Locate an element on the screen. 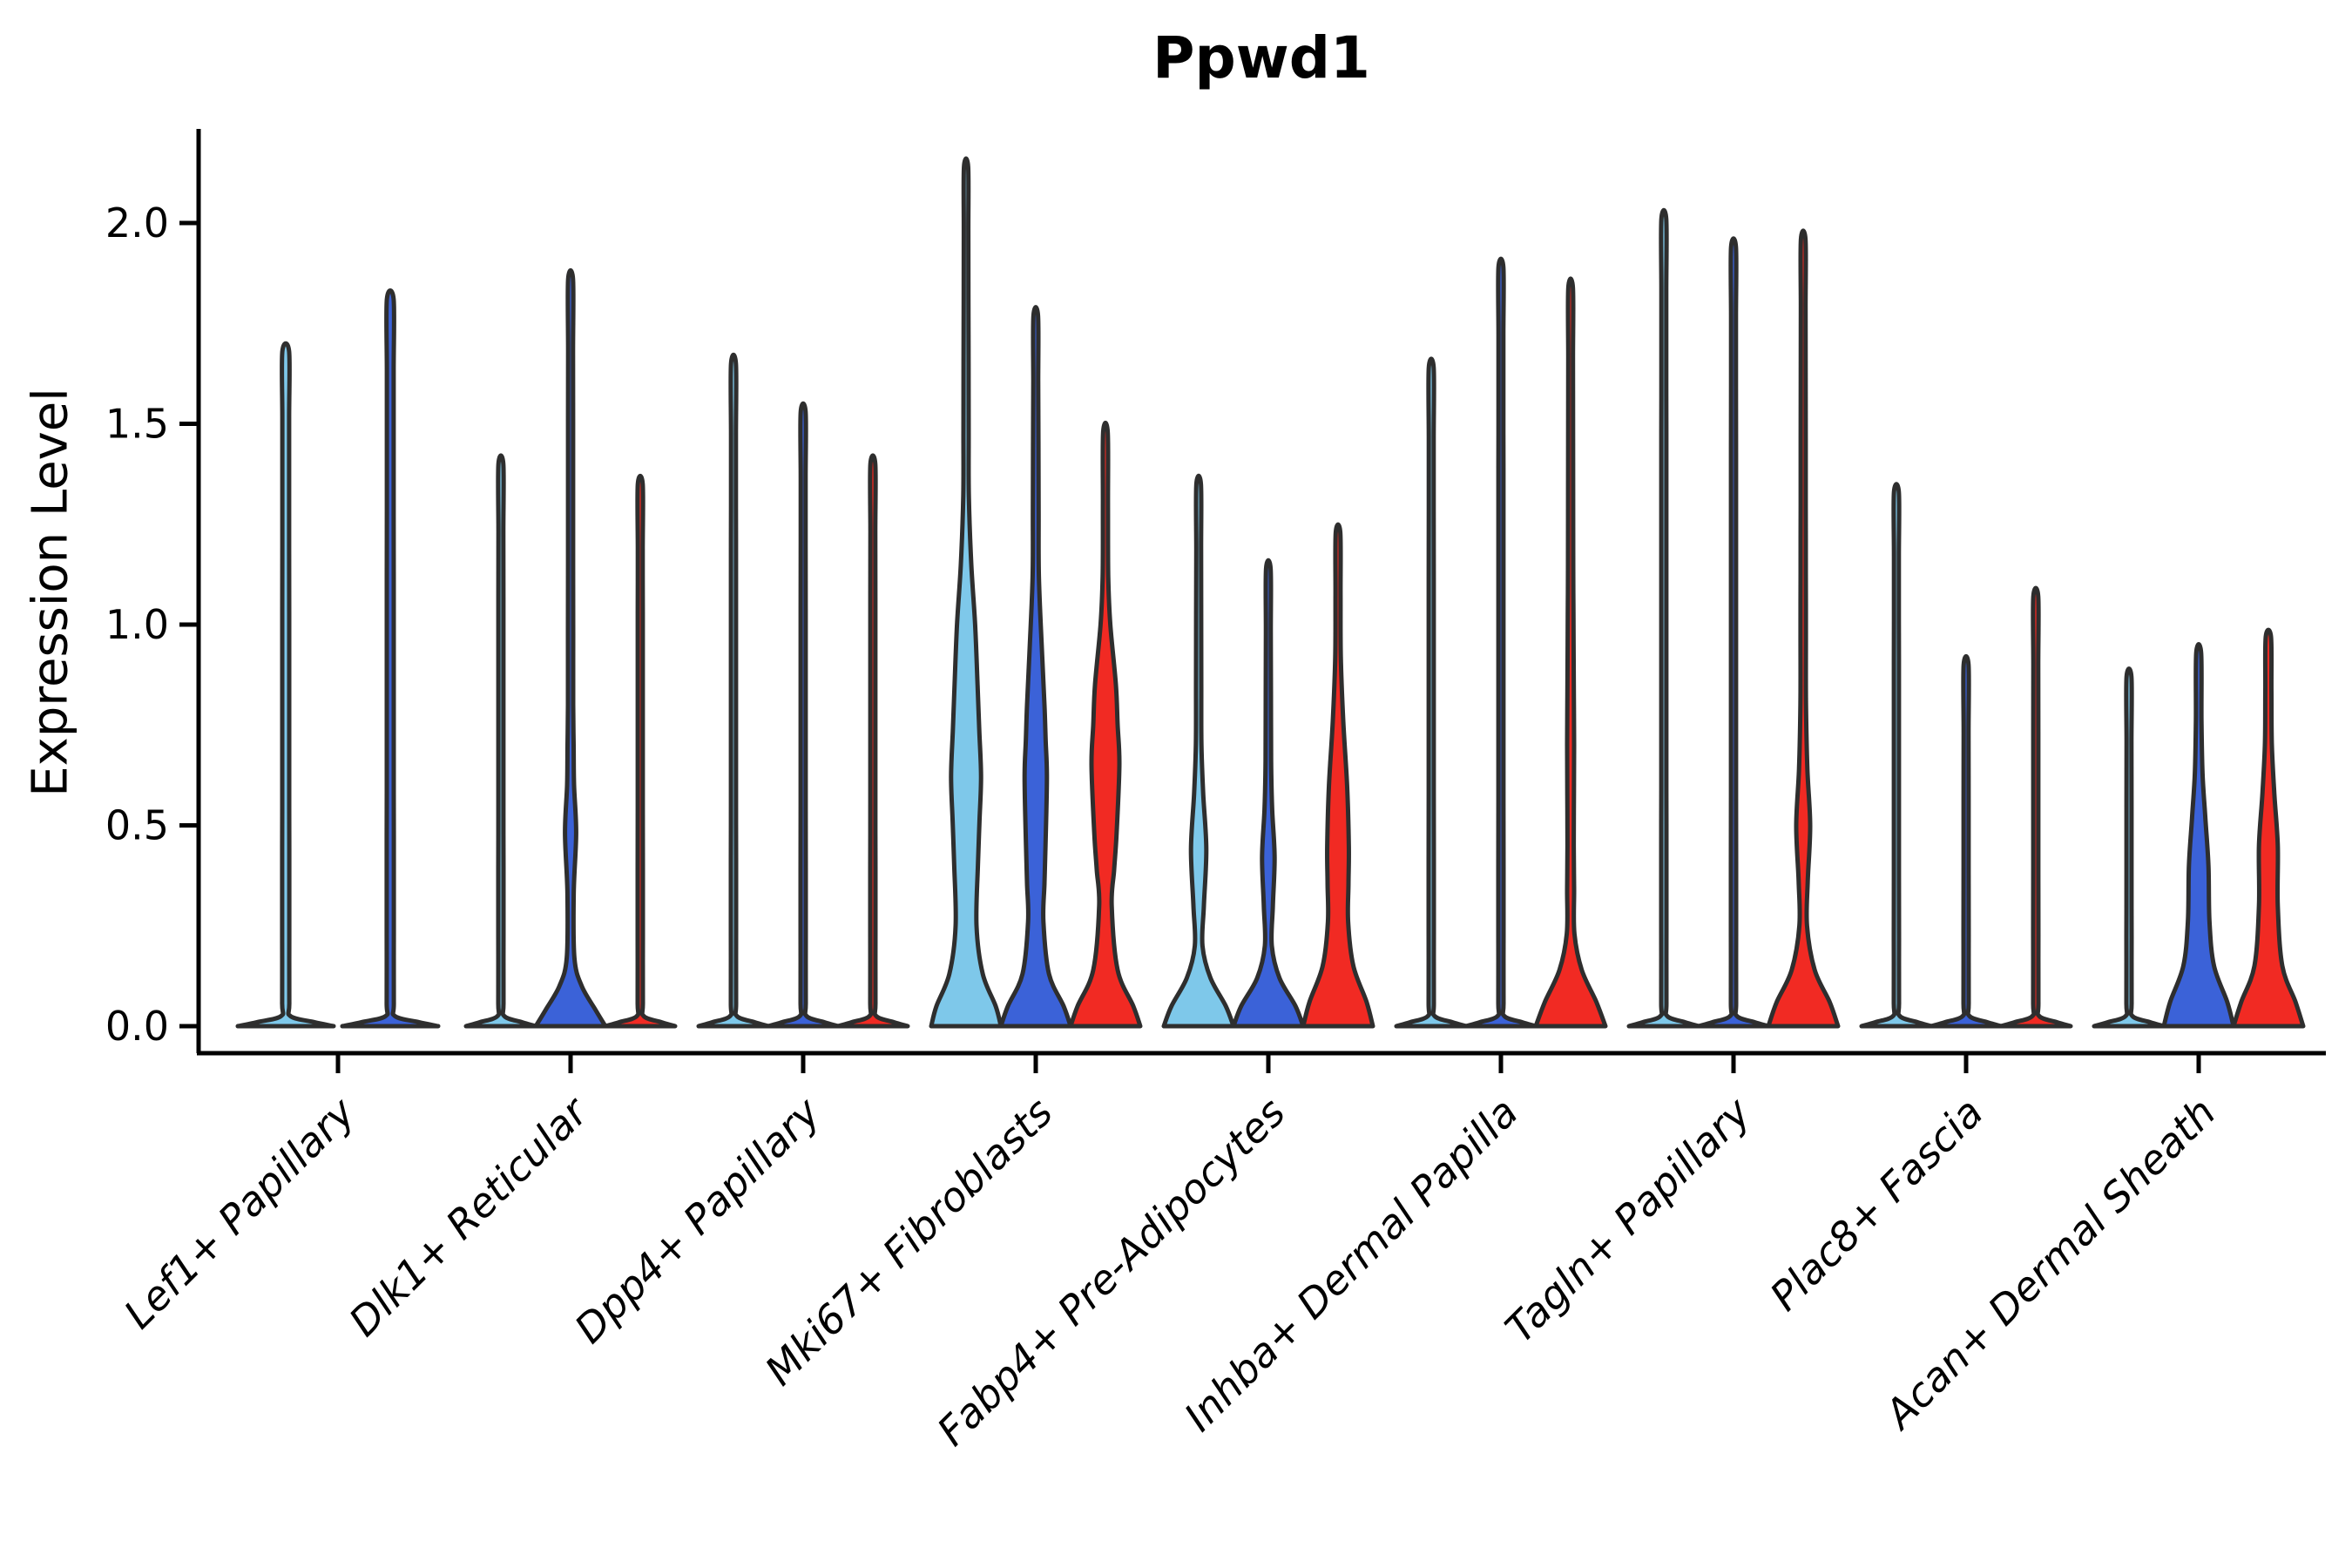 Image resolution: width=2352 pixels, height=1568 pixels. x-tick-label: Tagln+ Papillary is located at coordinates (1628, 1220).